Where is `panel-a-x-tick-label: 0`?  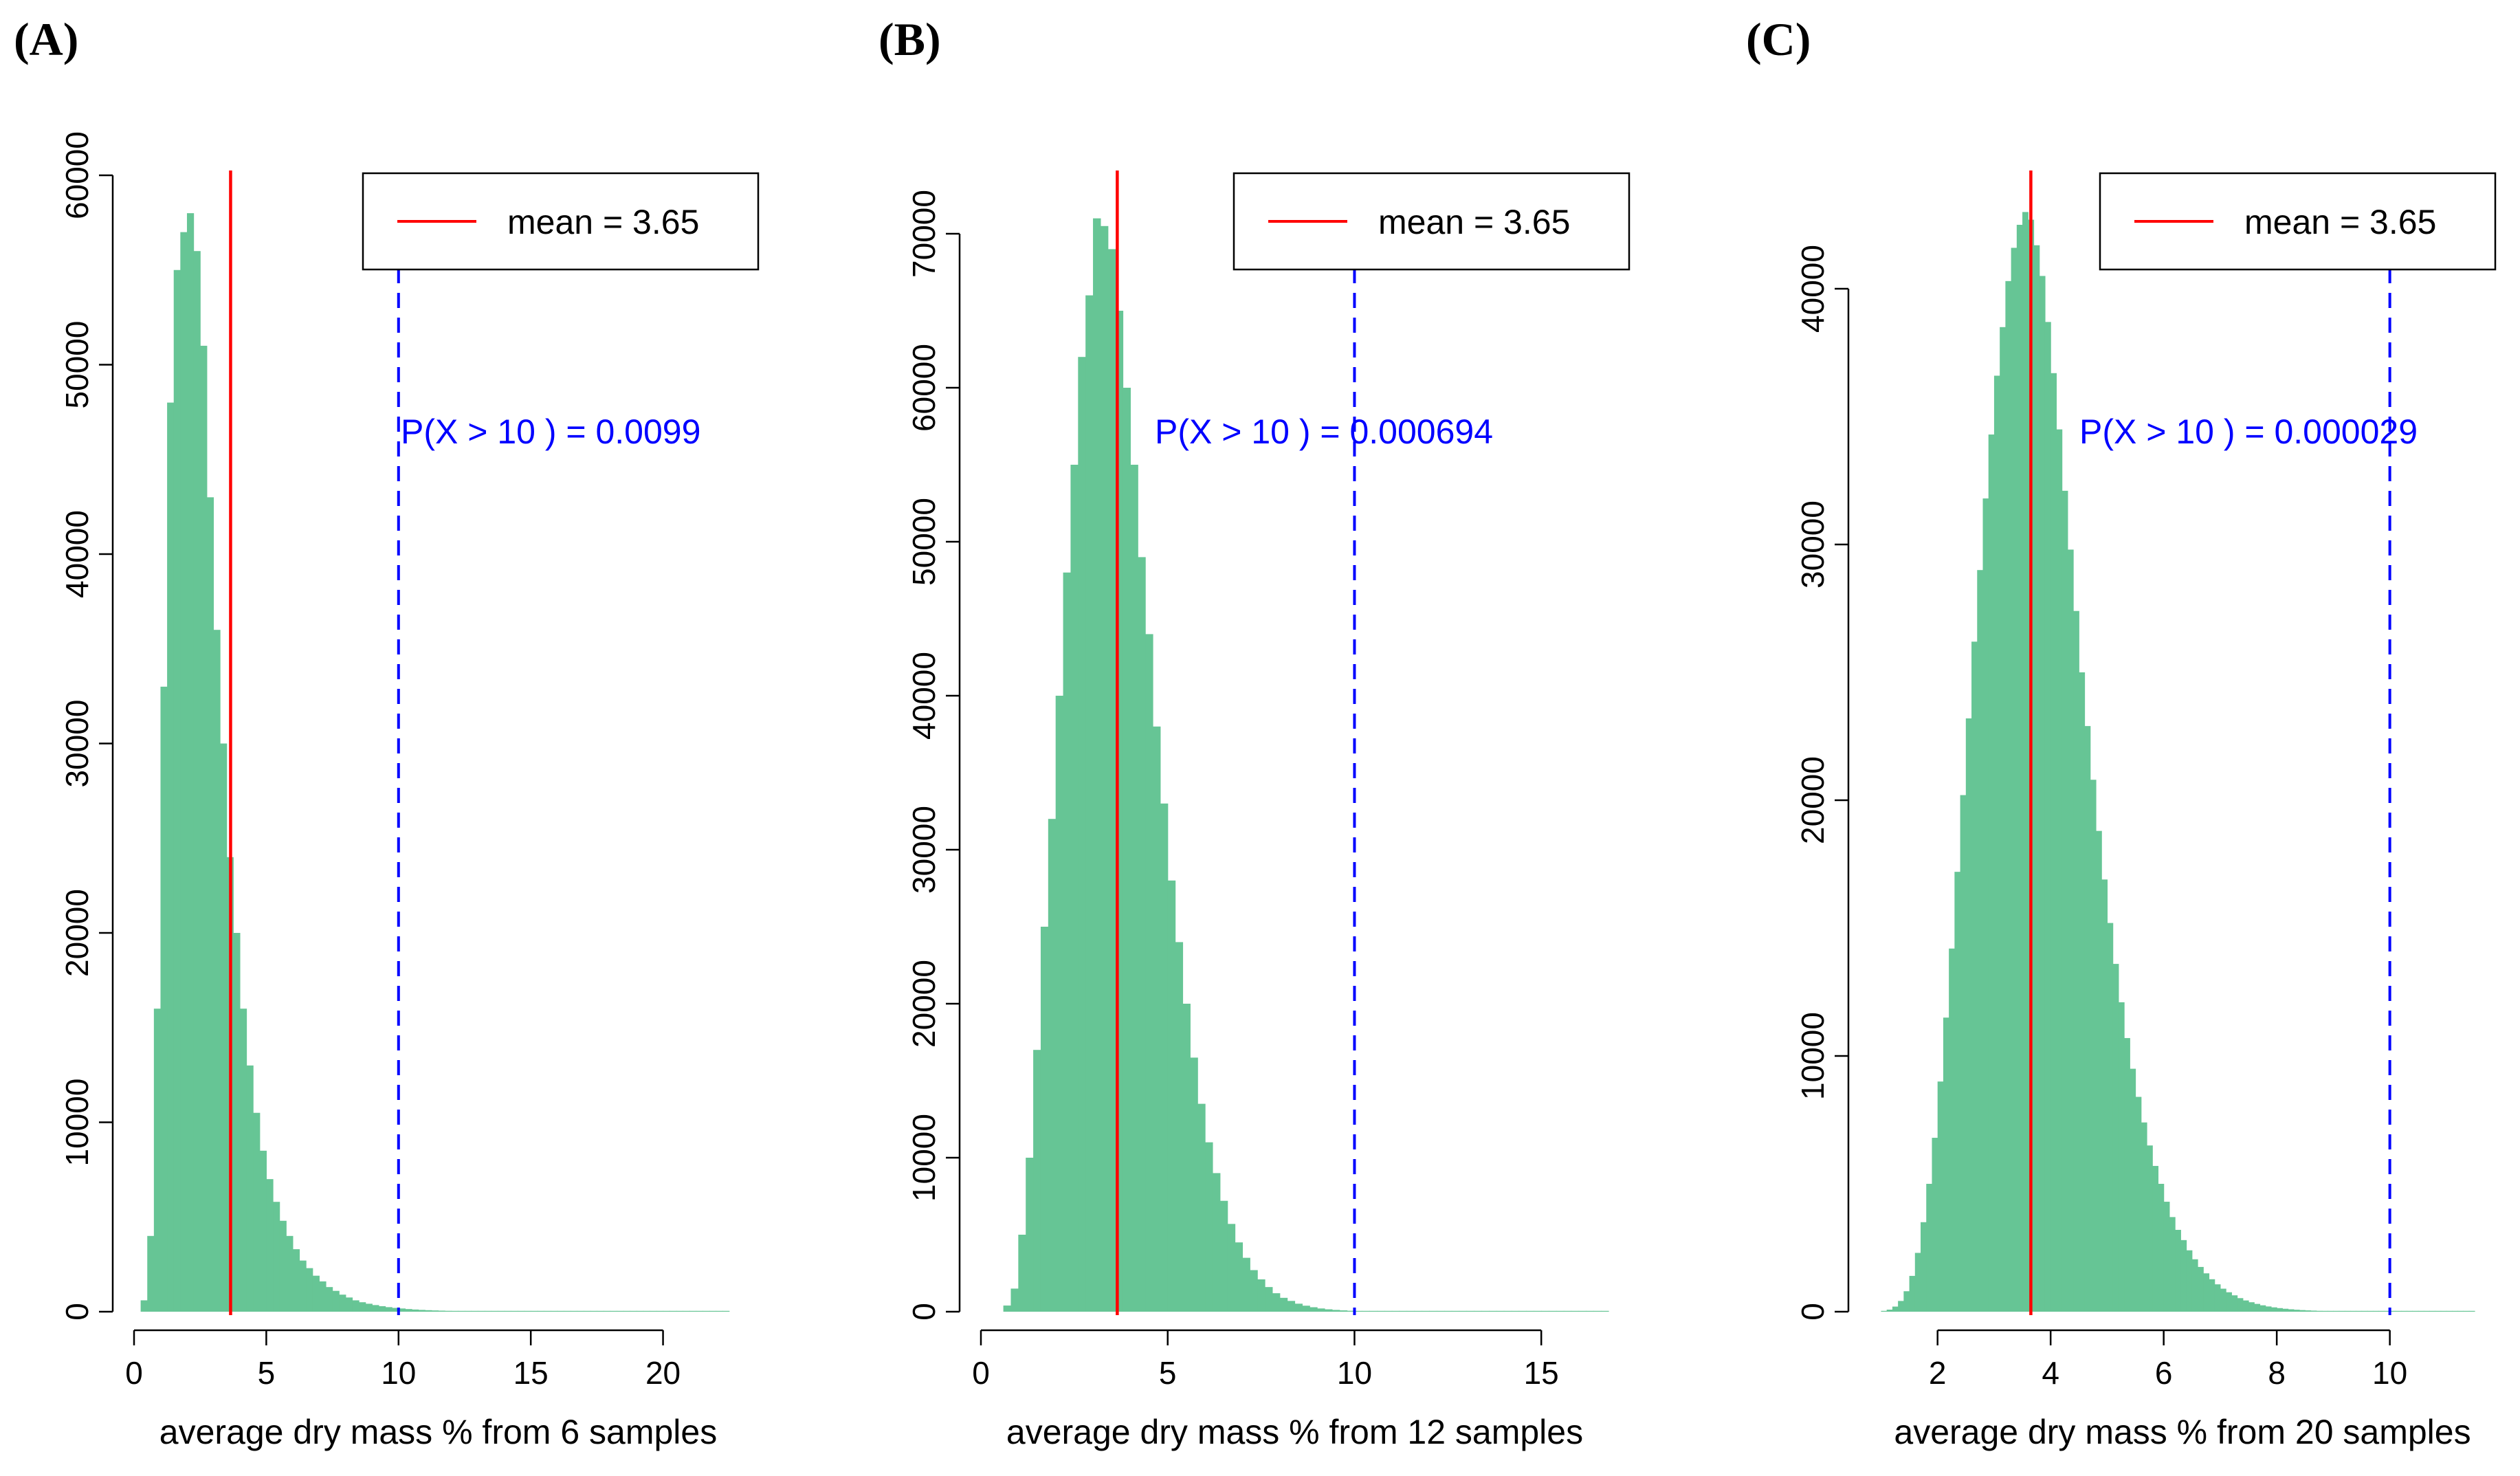
panel-a-x-tick-label: 0 is located at coordinates (134, 1373).